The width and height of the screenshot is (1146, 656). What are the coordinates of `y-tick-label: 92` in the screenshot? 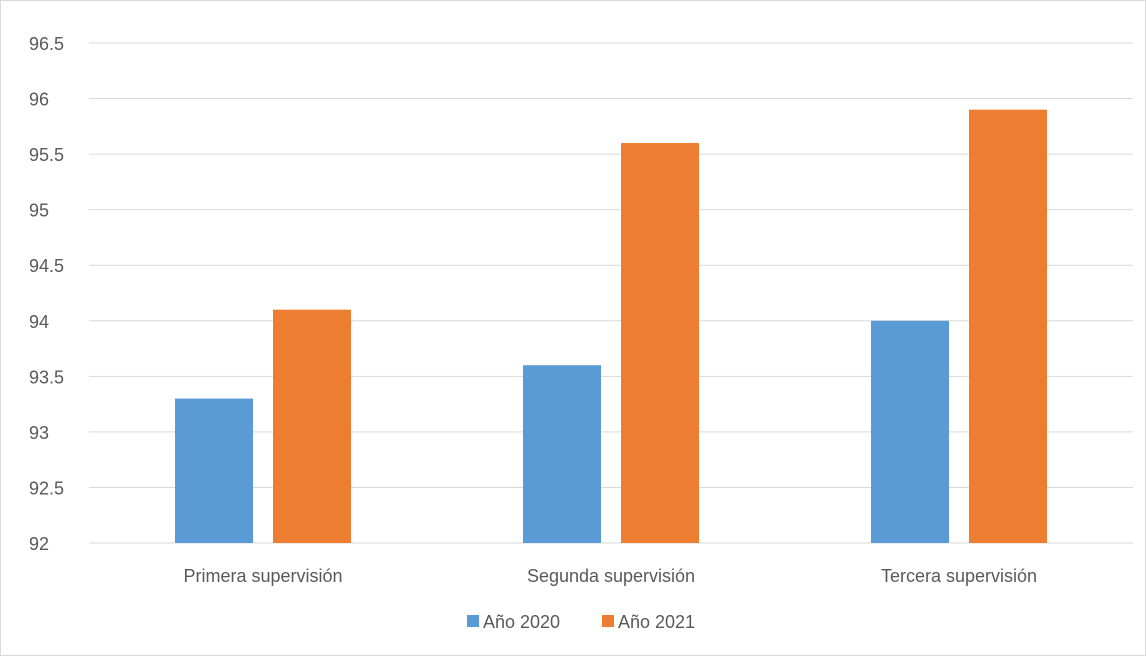 It's located at (39, 544).